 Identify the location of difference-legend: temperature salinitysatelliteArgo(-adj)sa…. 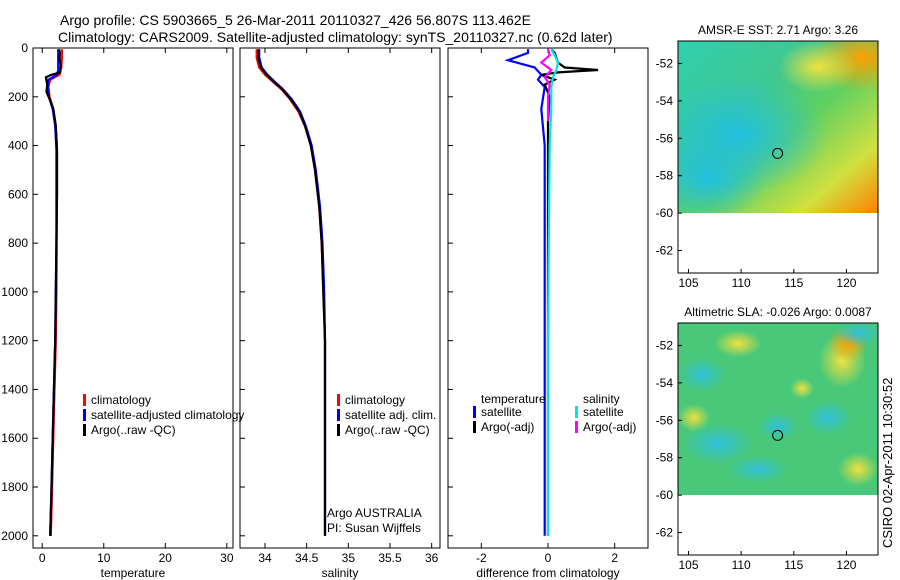
(554, 413).